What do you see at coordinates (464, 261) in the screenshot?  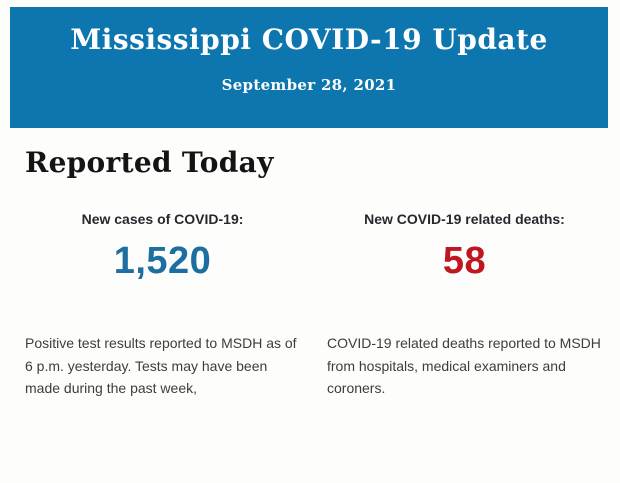 I see `stat-value-deaths: 58` at bounding box center [464, 261].